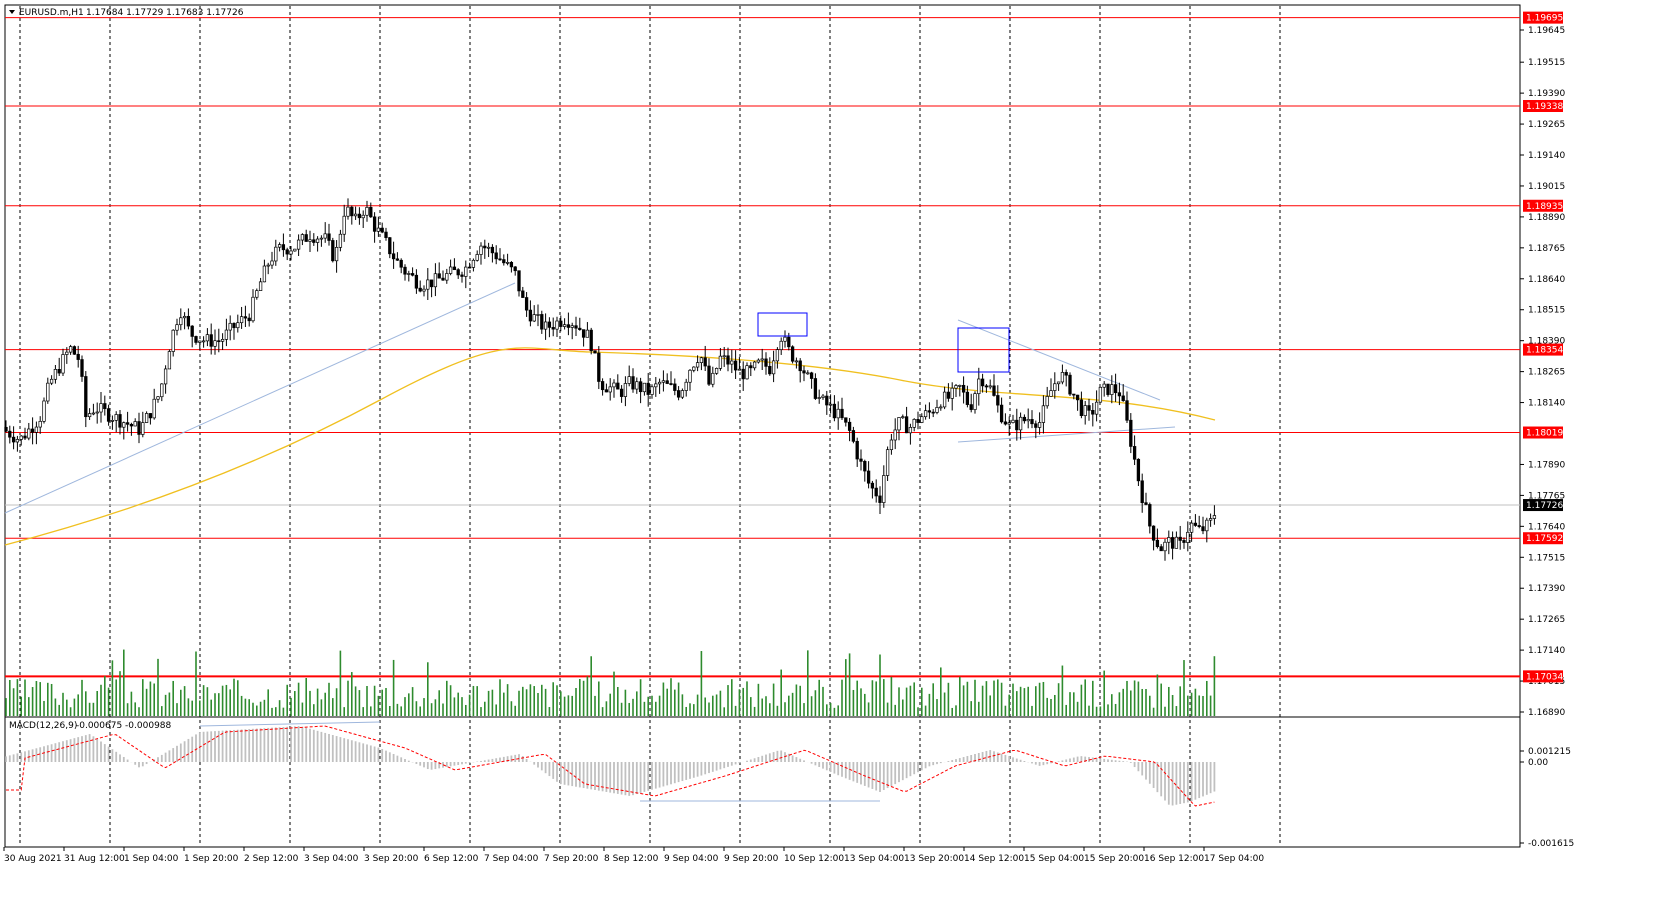  What do you see at coordinates (1543, 505) in the screenshot?
I see `current-price-tag` at bounding box center [1543, 505].